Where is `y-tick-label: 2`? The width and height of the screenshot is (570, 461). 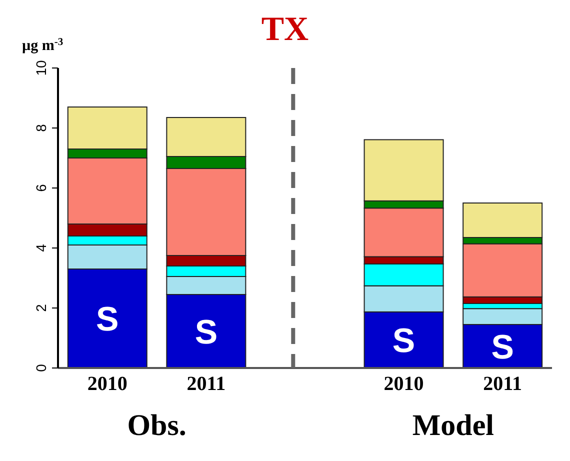 y-tick-label: 2 is located at coordinates (41, 308).